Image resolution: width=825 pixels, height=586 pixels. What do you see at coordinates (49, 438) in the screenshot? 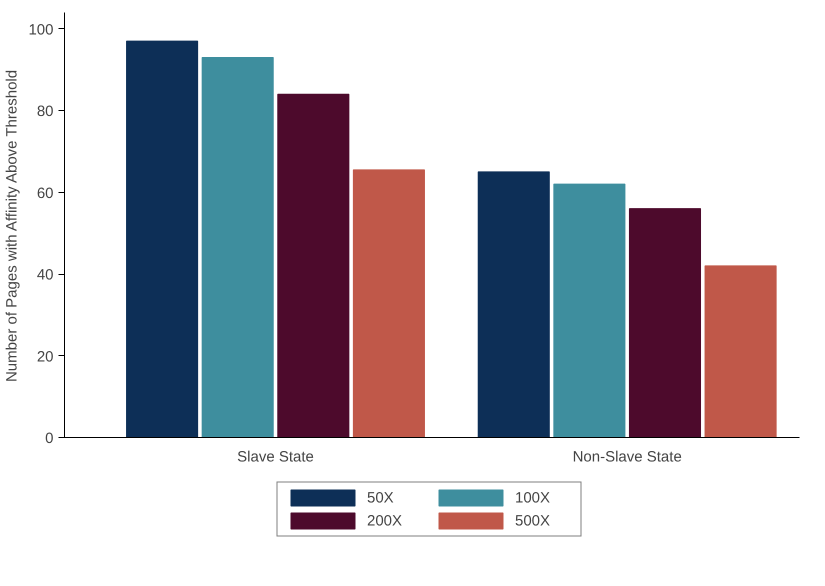
I see `y-tick-label: 0` at bounding box center [49, 438].